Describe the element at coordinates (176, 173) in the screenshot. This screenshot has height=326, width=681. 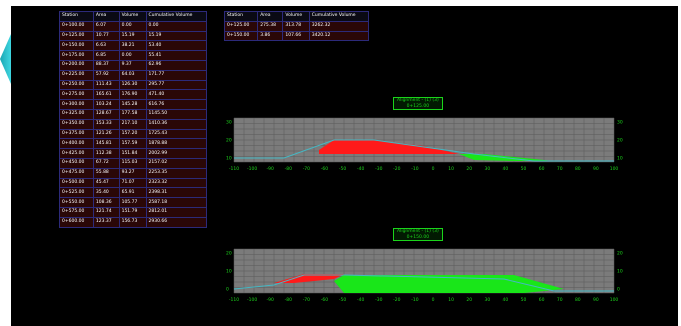
I see `table-cell: 2253.35` at that location.